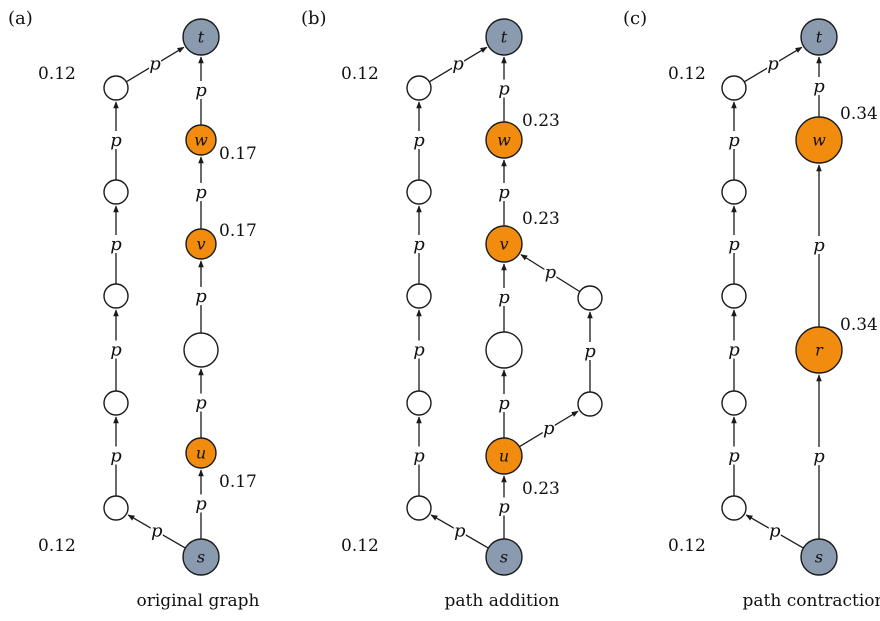  Describe the element at coordinates (819, 350) in the screenshot. I see `node-label: r` at that location.